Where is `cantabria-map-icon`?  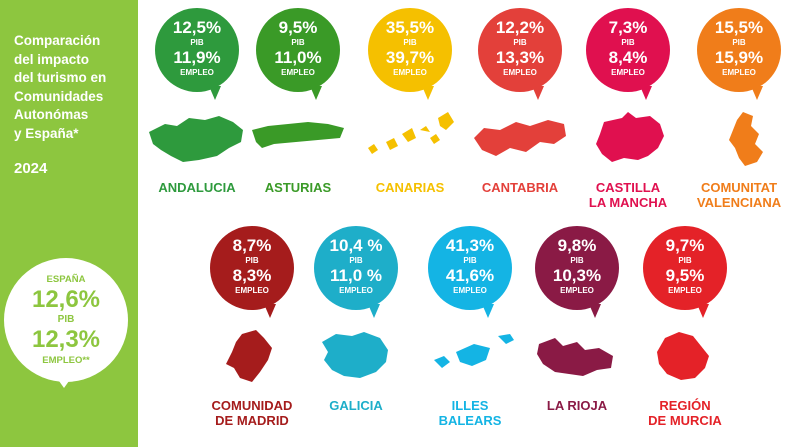 cantabria-map-icon is located at coordinates (520, 138).